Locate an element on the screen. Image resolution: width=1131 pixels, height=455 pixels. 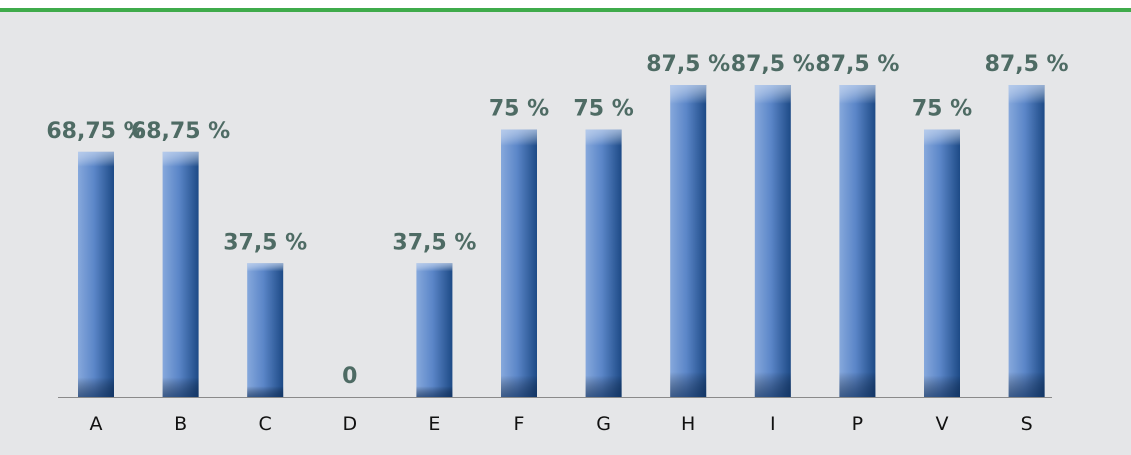
top-rule is located at coordinates (565, 10).